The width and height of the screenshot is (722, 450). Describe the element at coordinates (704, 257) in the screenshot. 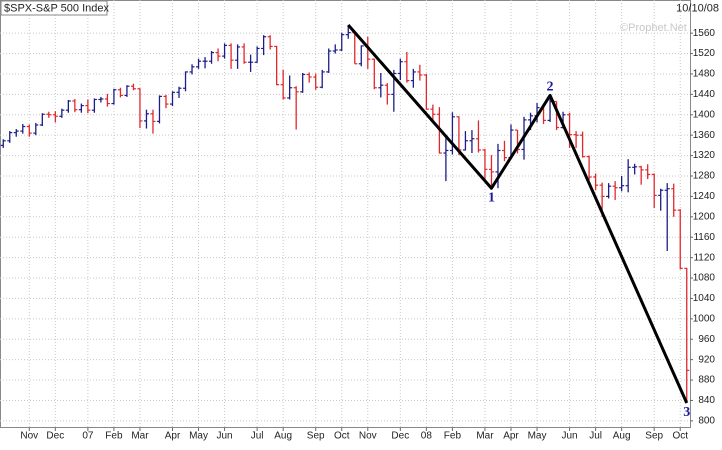

I see `y-tick-label: 1120` at that location.